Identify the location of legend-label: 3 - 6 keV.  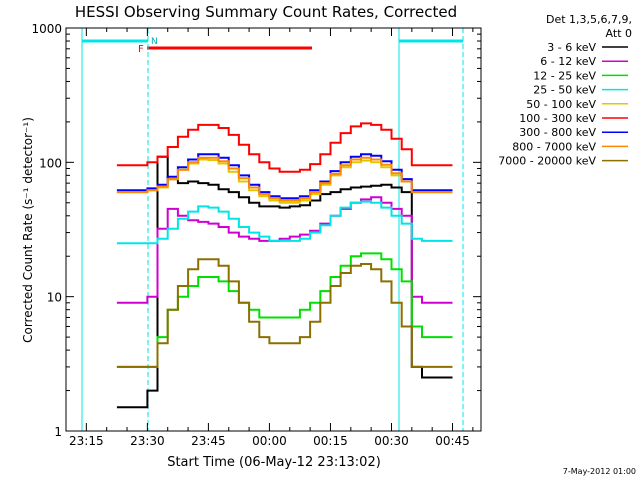
(571, 47).